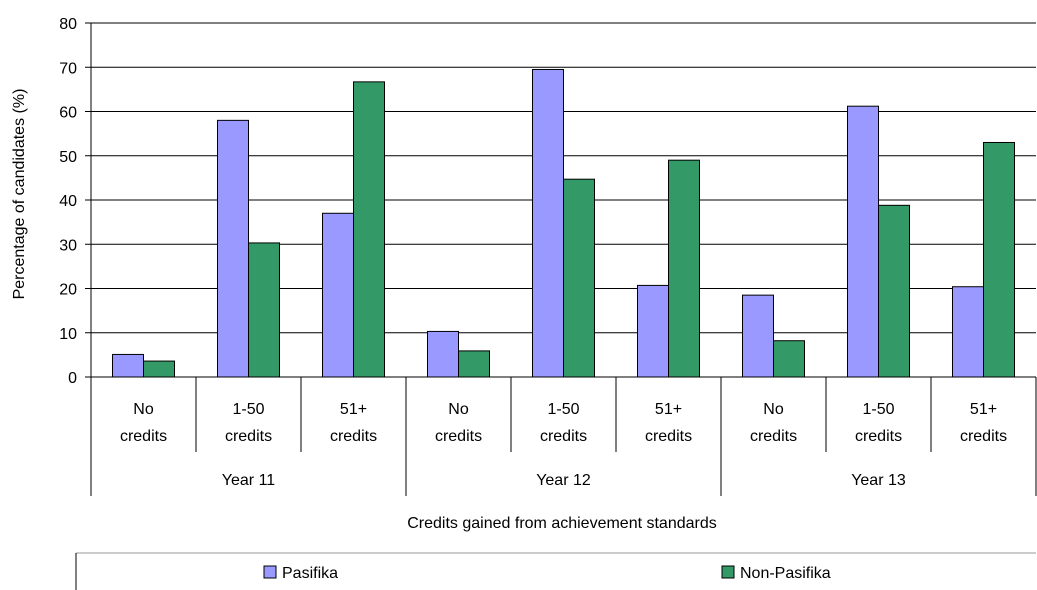 The image size is (1037, 590). What do you see at coordinates (68, 290) in the screenshot?
I see `y-tick-label: 20` at bounding box center [68, 290].